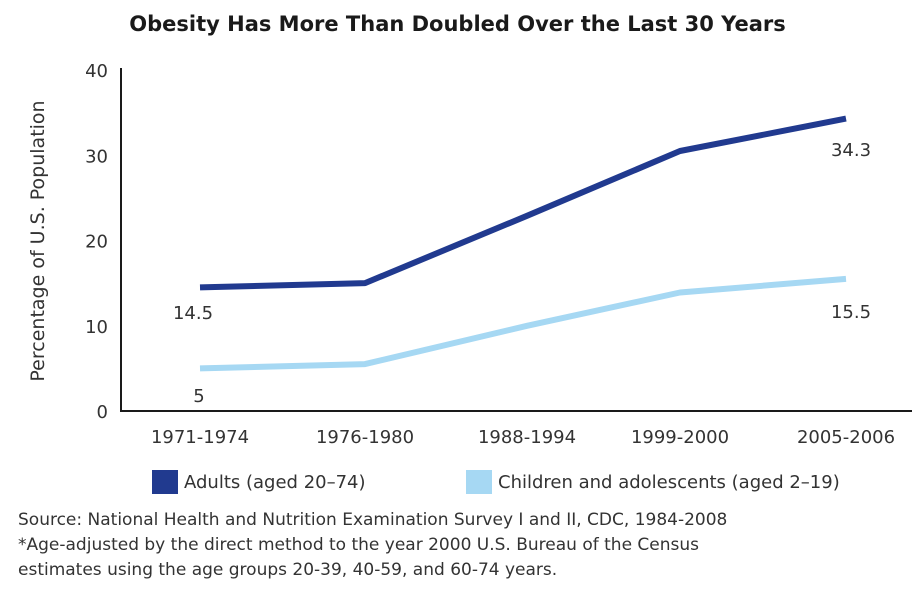 Image resolution: width=915 pixels, height=598 pixels. What do you see at coordinates (198, 396) in the screenshot?
I see `data-label-children-first: 5` at bounding box center [198, 396].